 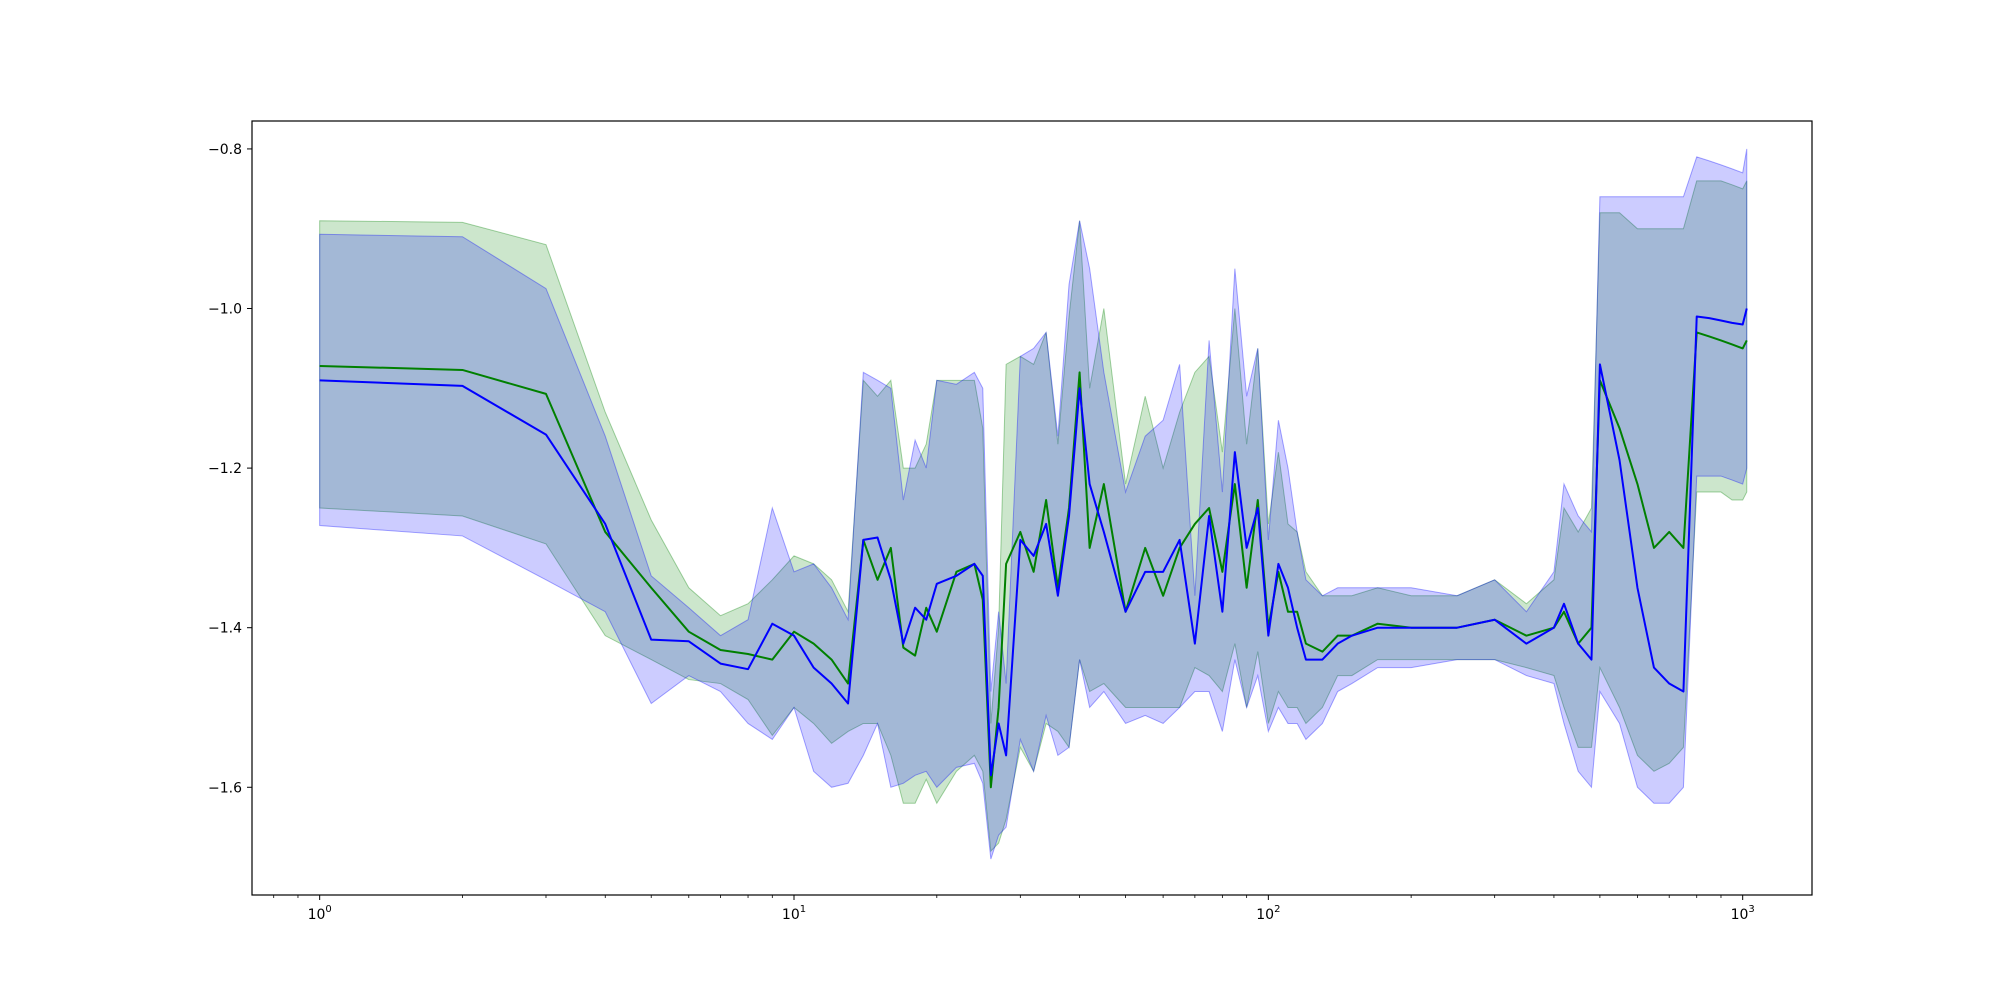 What do you see at coordinates (225, 788) in the screenshot?
I see `y-tick-label: −1.6` at bounding box center [225, 788].